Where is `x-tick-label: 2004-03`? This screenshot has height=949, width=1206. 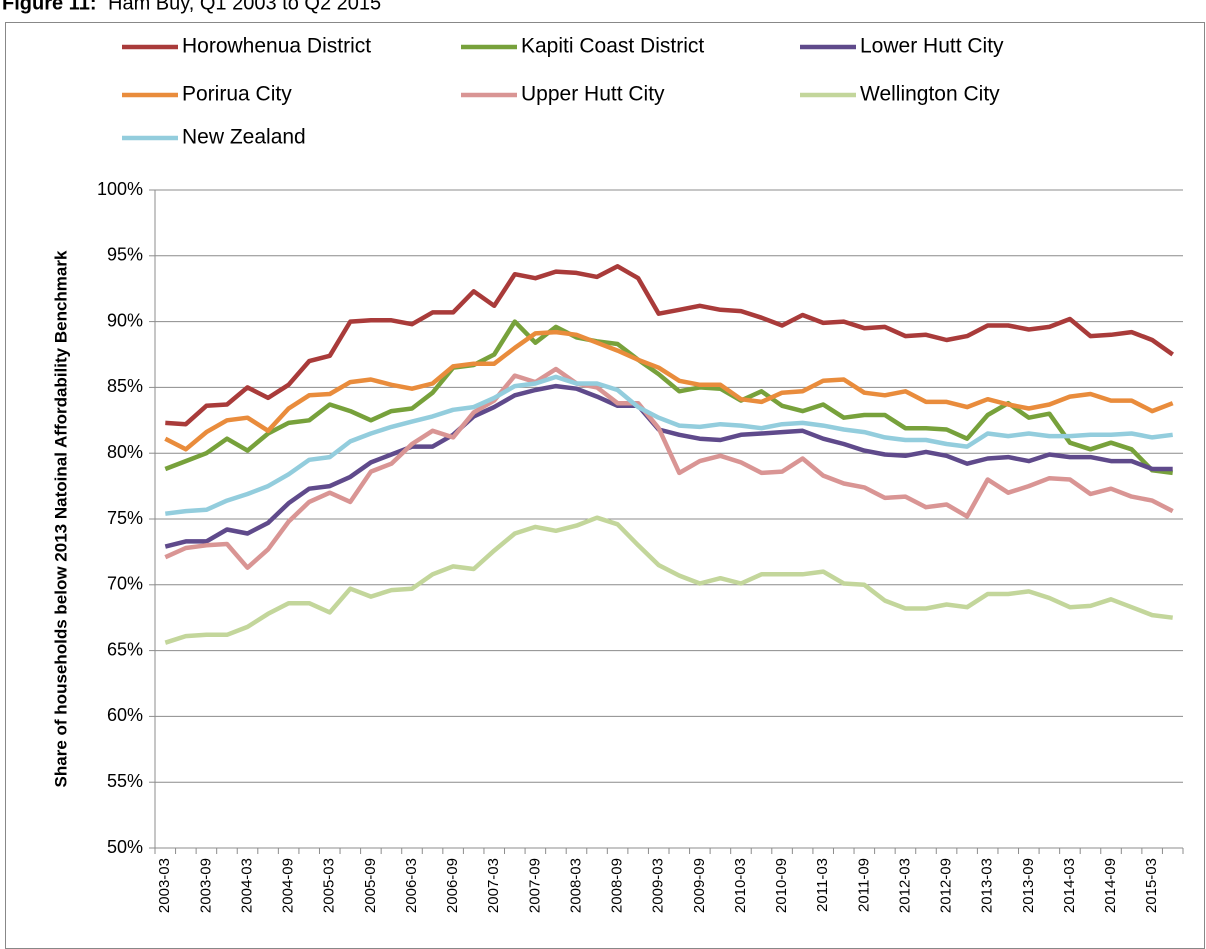 x-tick-label: 2004-03 is located at coordinates (246, 885).